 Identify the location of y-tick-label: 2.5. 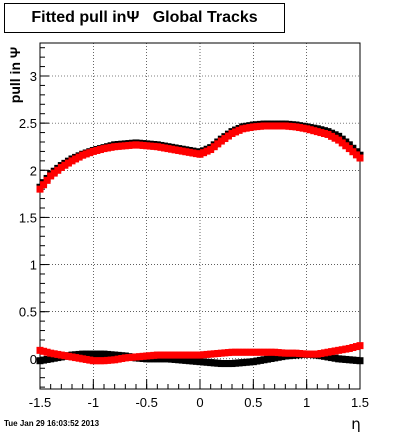
(28, 123).